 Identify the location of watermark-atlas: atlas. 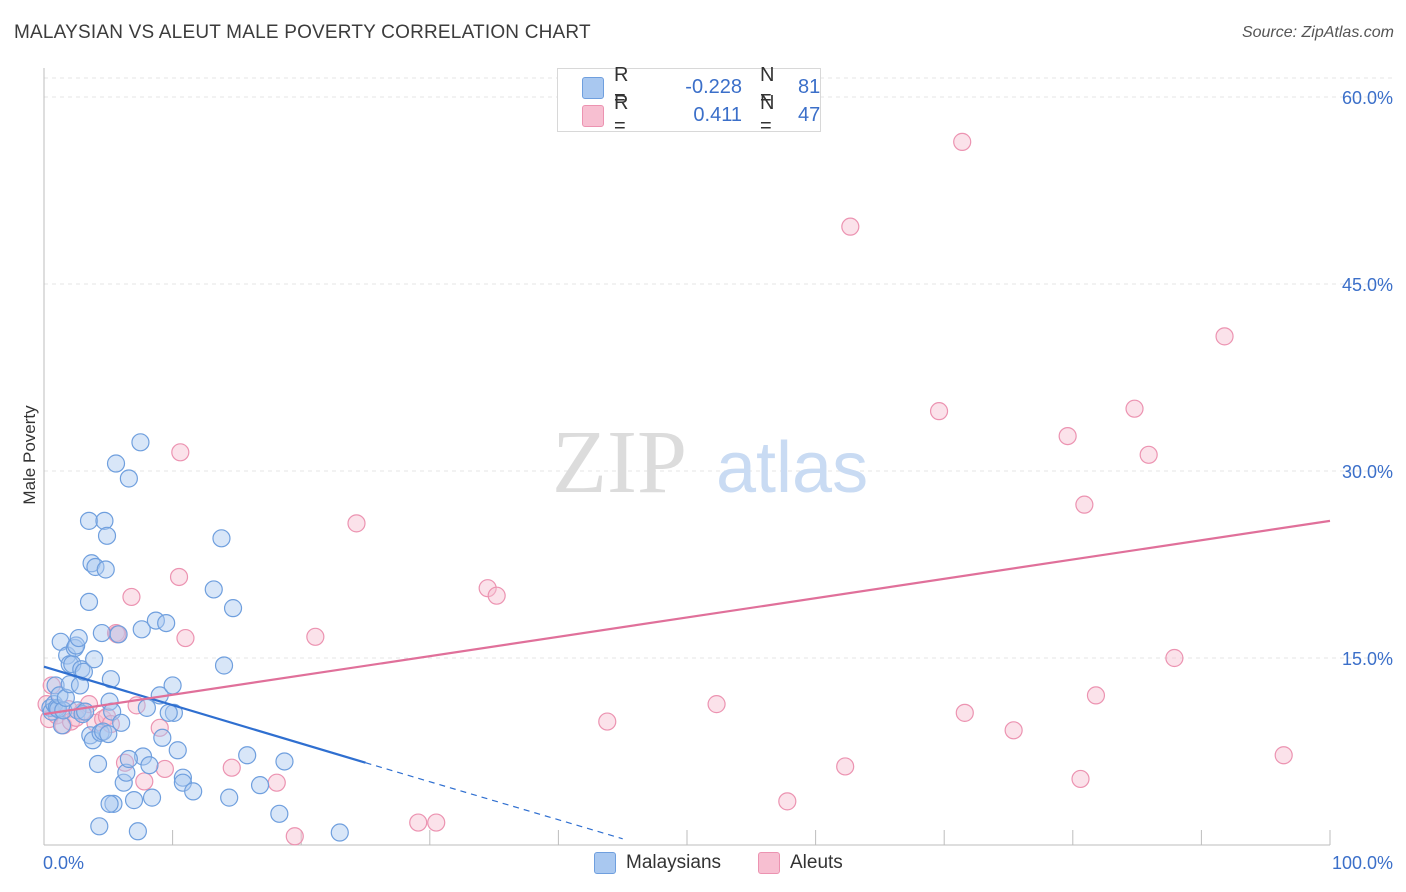
(792, 468).